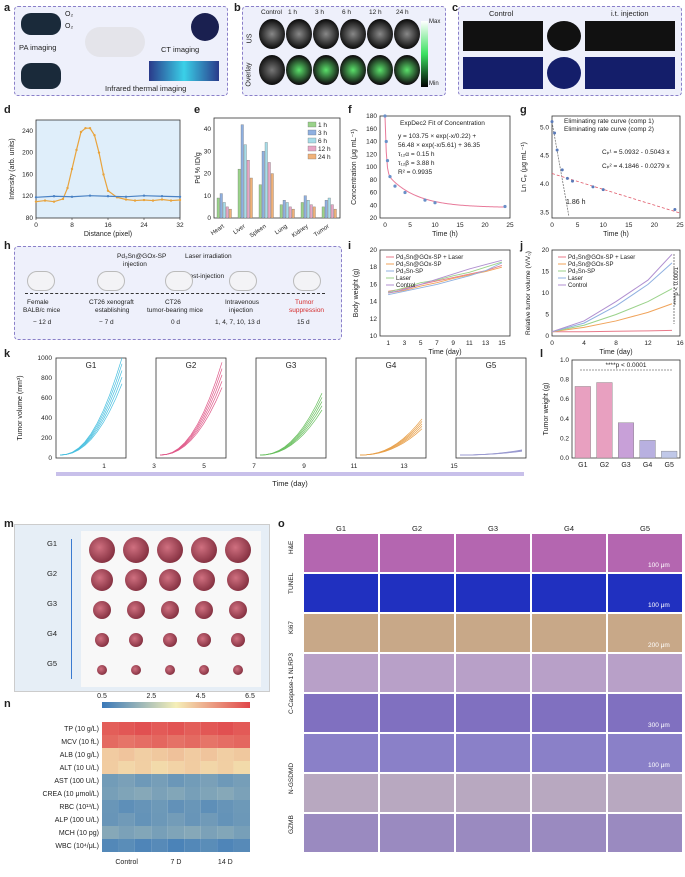 The width and height of the screenshot is (685, 877). I want to click on o-row-label: TUNEL, so click(291, 583).